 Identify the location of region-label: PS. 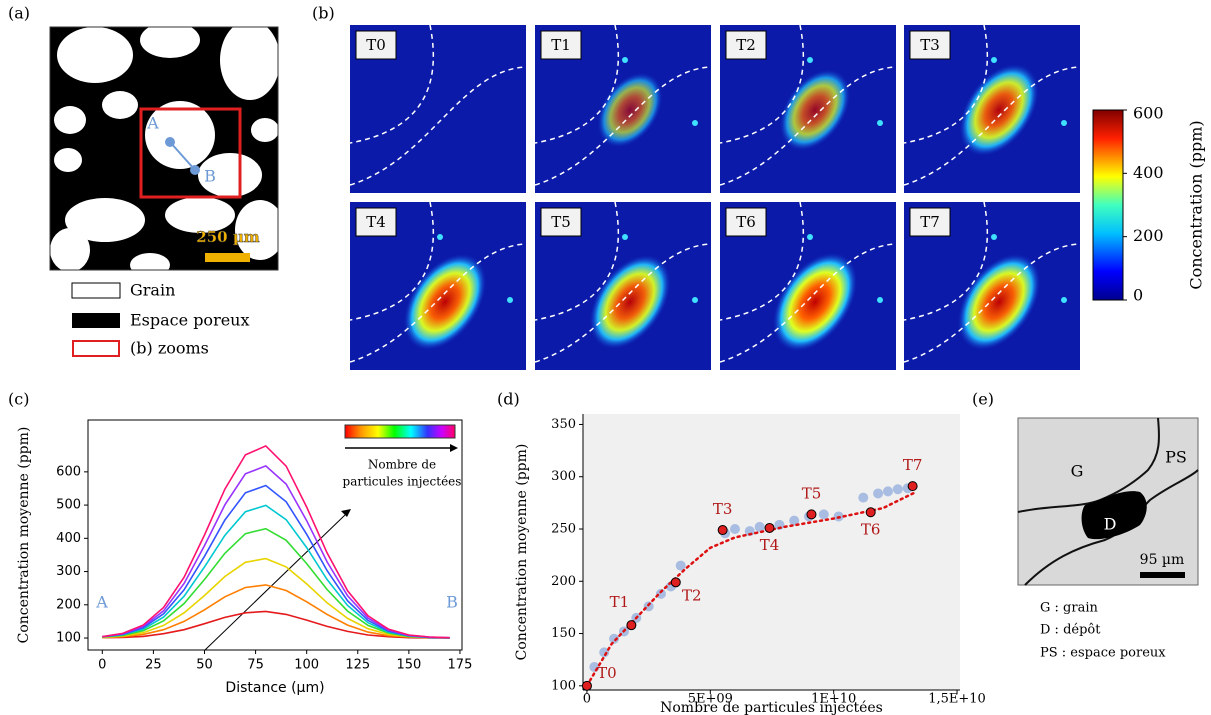
(1176, 457).